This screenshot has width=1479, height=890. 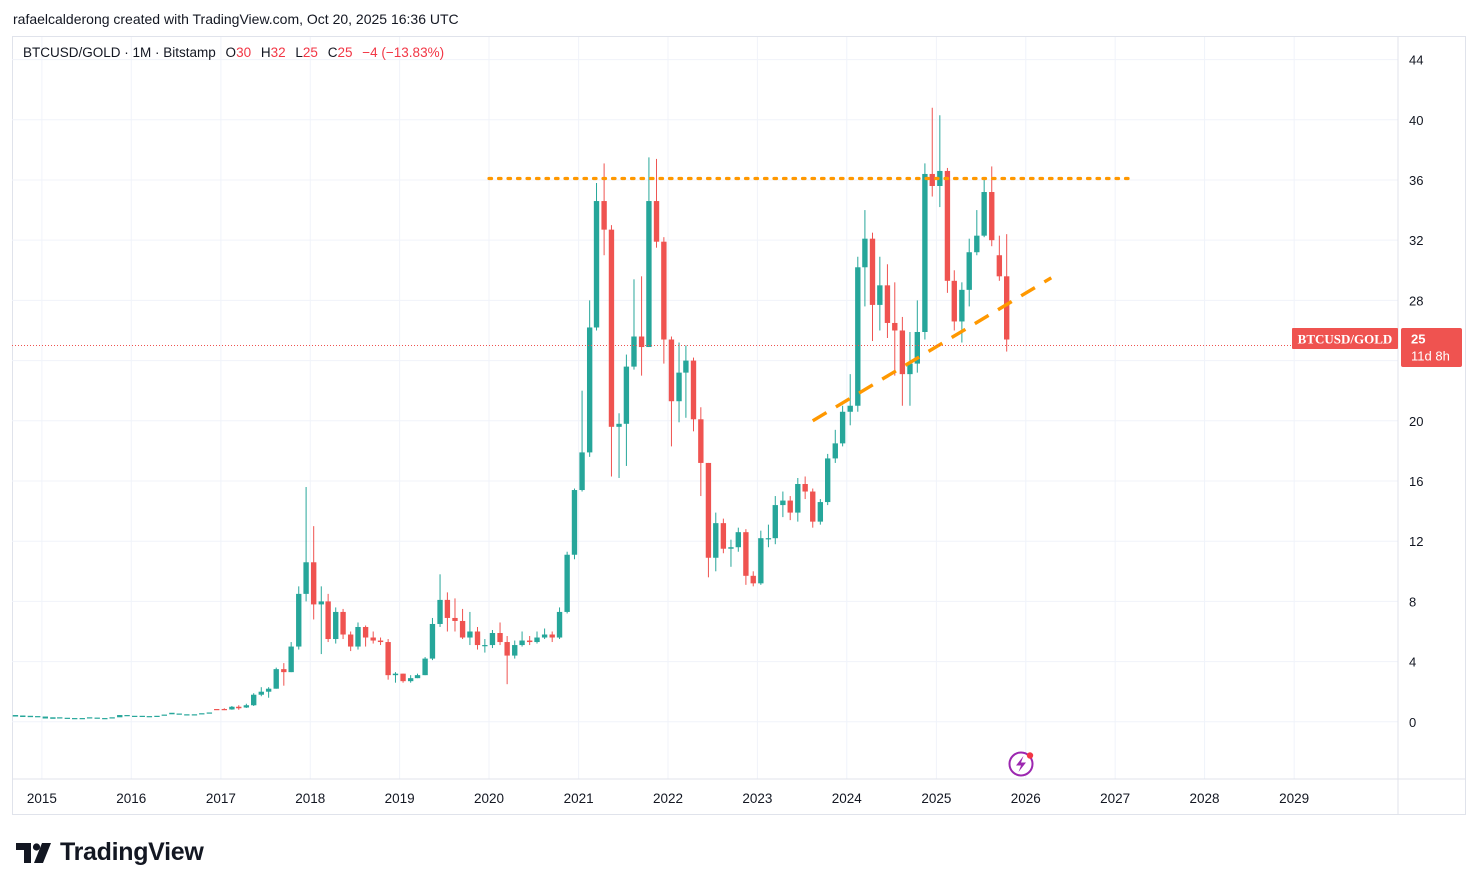 I want to click on tradingview-logo: TradingView, so click(x=110, y=852).